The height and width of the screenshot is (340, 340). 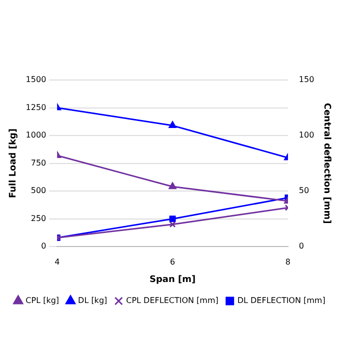 I want to click on x-tick-label: 4, so click(x=57, y=261).